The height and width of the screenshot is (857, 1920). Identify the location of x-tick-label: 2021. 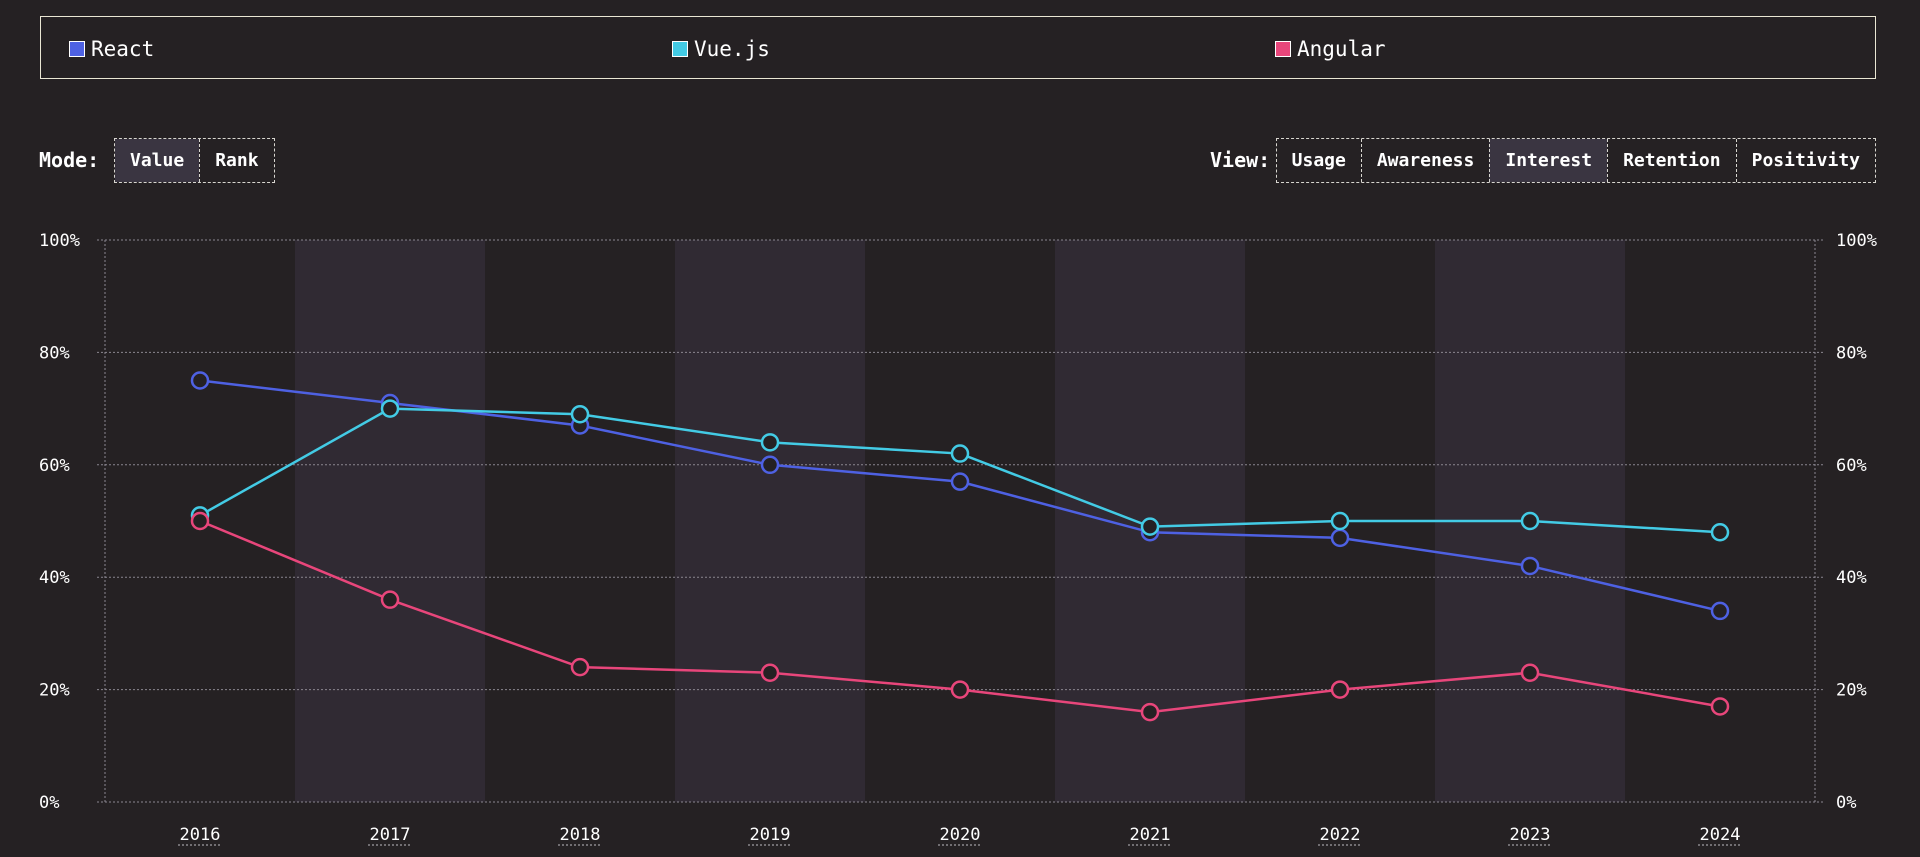
(1150, 835).